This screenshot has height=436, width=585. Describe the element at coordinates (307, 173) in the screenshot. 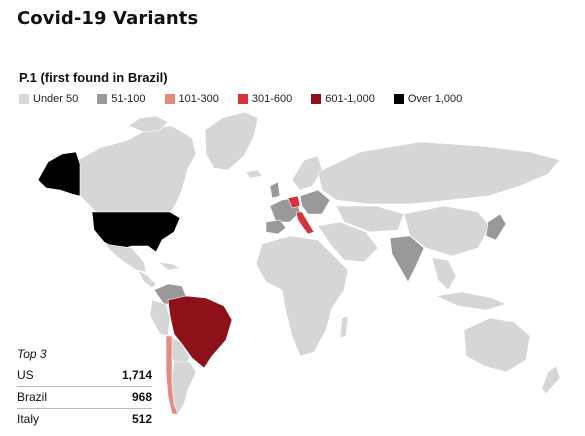

I see `scandinavia` at that location.